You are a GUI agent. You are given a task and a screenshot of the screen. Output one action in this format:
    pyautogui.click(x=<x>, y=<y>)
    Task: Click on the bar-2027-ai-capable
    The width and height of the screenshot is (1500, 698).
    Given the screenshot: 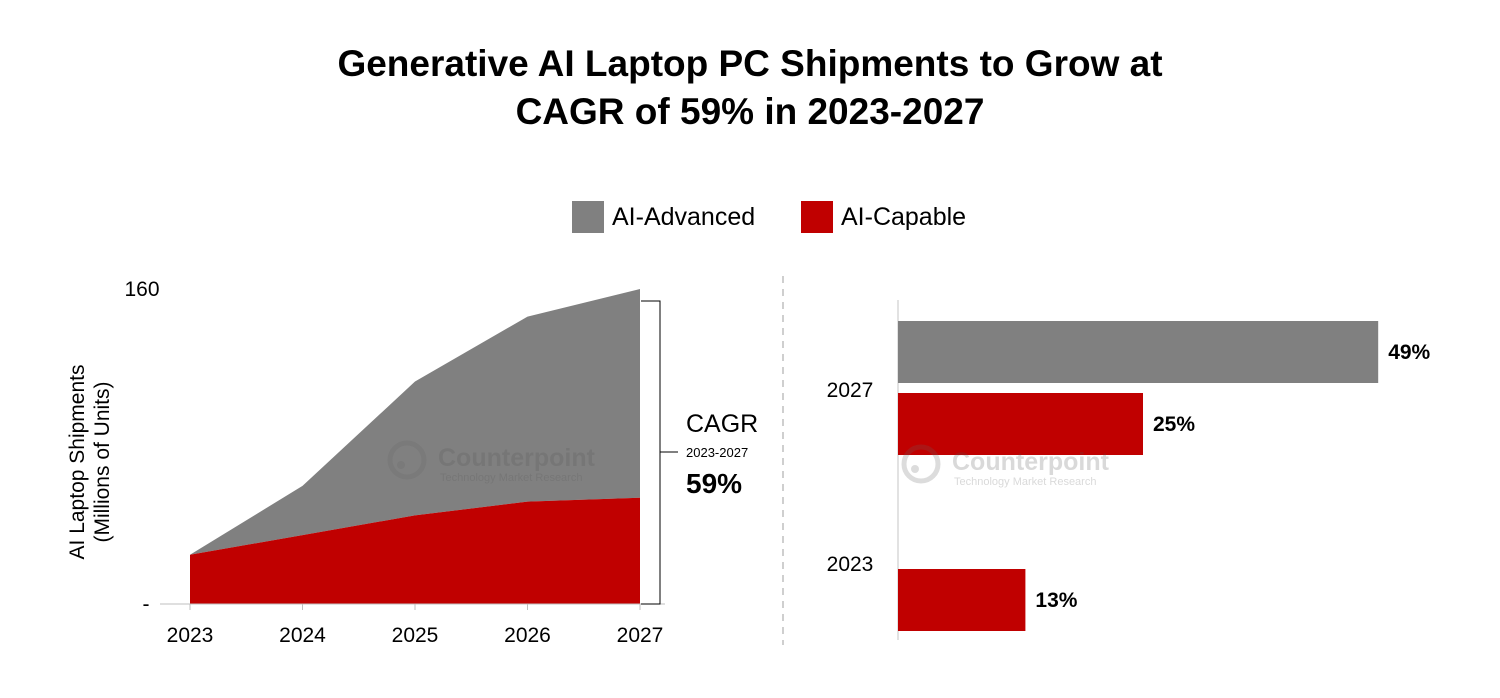 What is the action you would take?
    pyautogui.click(x=1020, y=424)
    